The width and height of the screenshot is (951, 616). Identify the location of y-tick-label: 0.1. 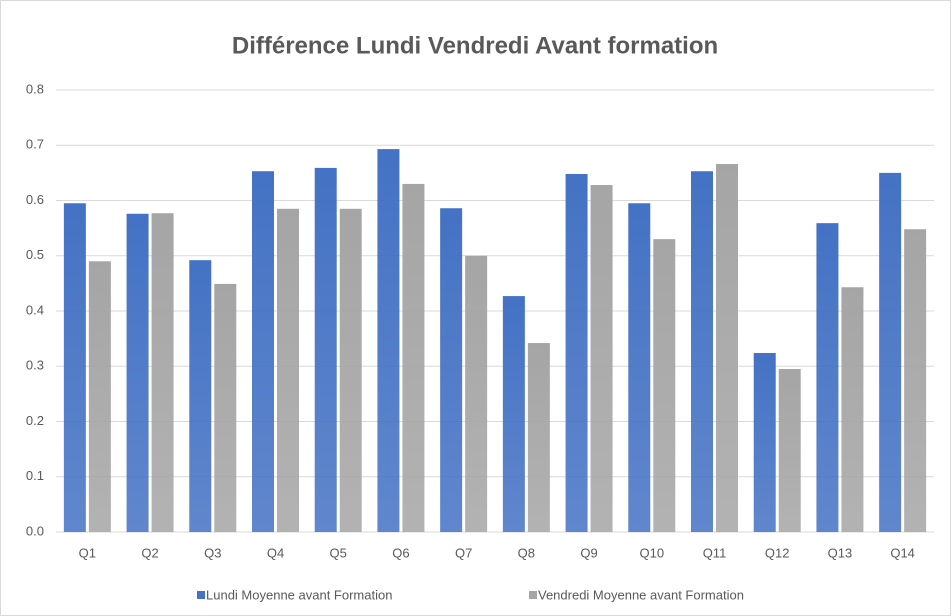
(35, 475).